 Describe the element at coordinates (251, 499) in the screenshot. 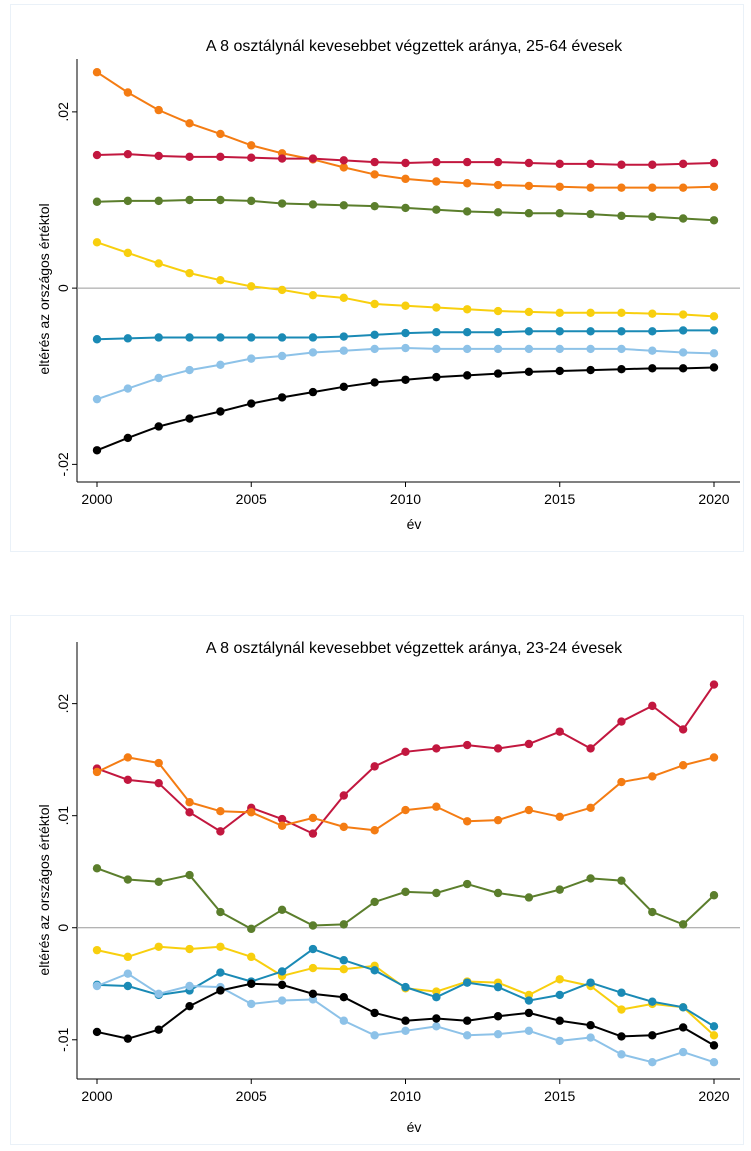

I see `x-tick-label: 2005` at that location.